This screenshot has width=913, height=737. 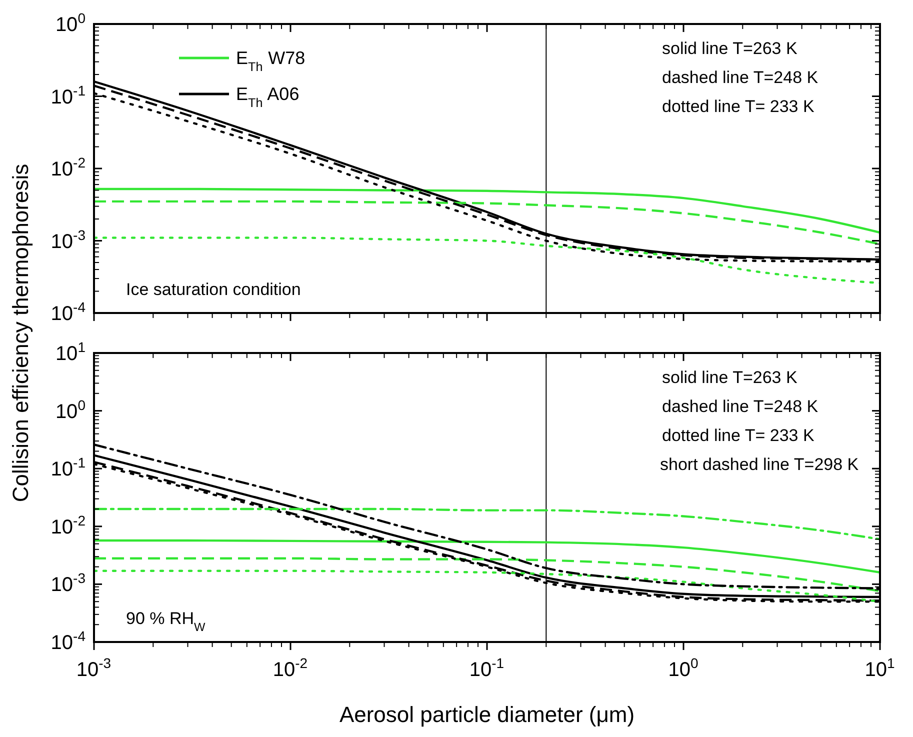 What do you see at coordinates (70, 352) in the screenshot?
I see `y-tick-label: 10$^{1}$` at bounding box center [70, 352].